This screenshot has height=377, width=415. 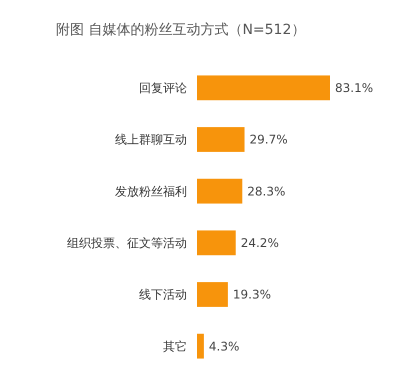 What do you see at coordinates (151, 139) in the screenshot?
I see `y-tick-label: 线上群聊互动` at bounding box center [151, 139].